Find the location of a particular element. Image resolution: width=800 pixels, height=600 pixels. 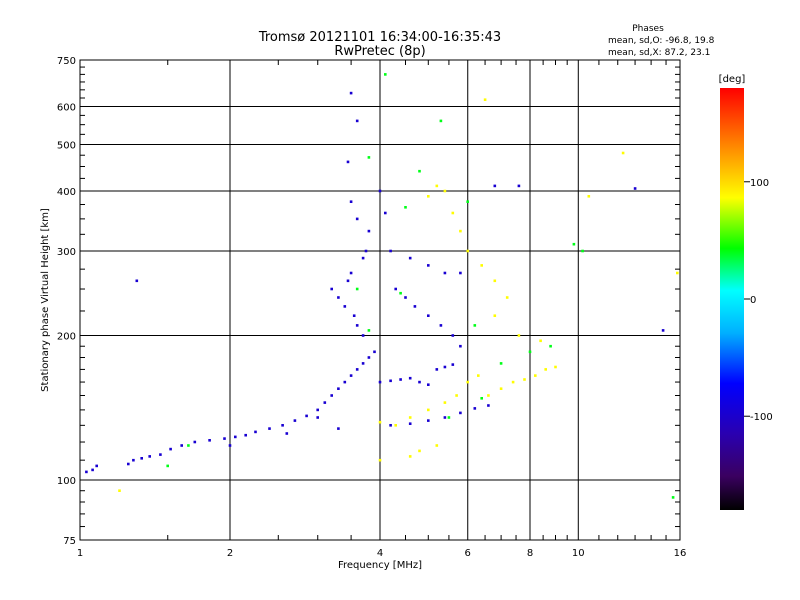

y-tick-labels: 75 100 200 300 400 500 600 750 is located at coordinates (66, 301).